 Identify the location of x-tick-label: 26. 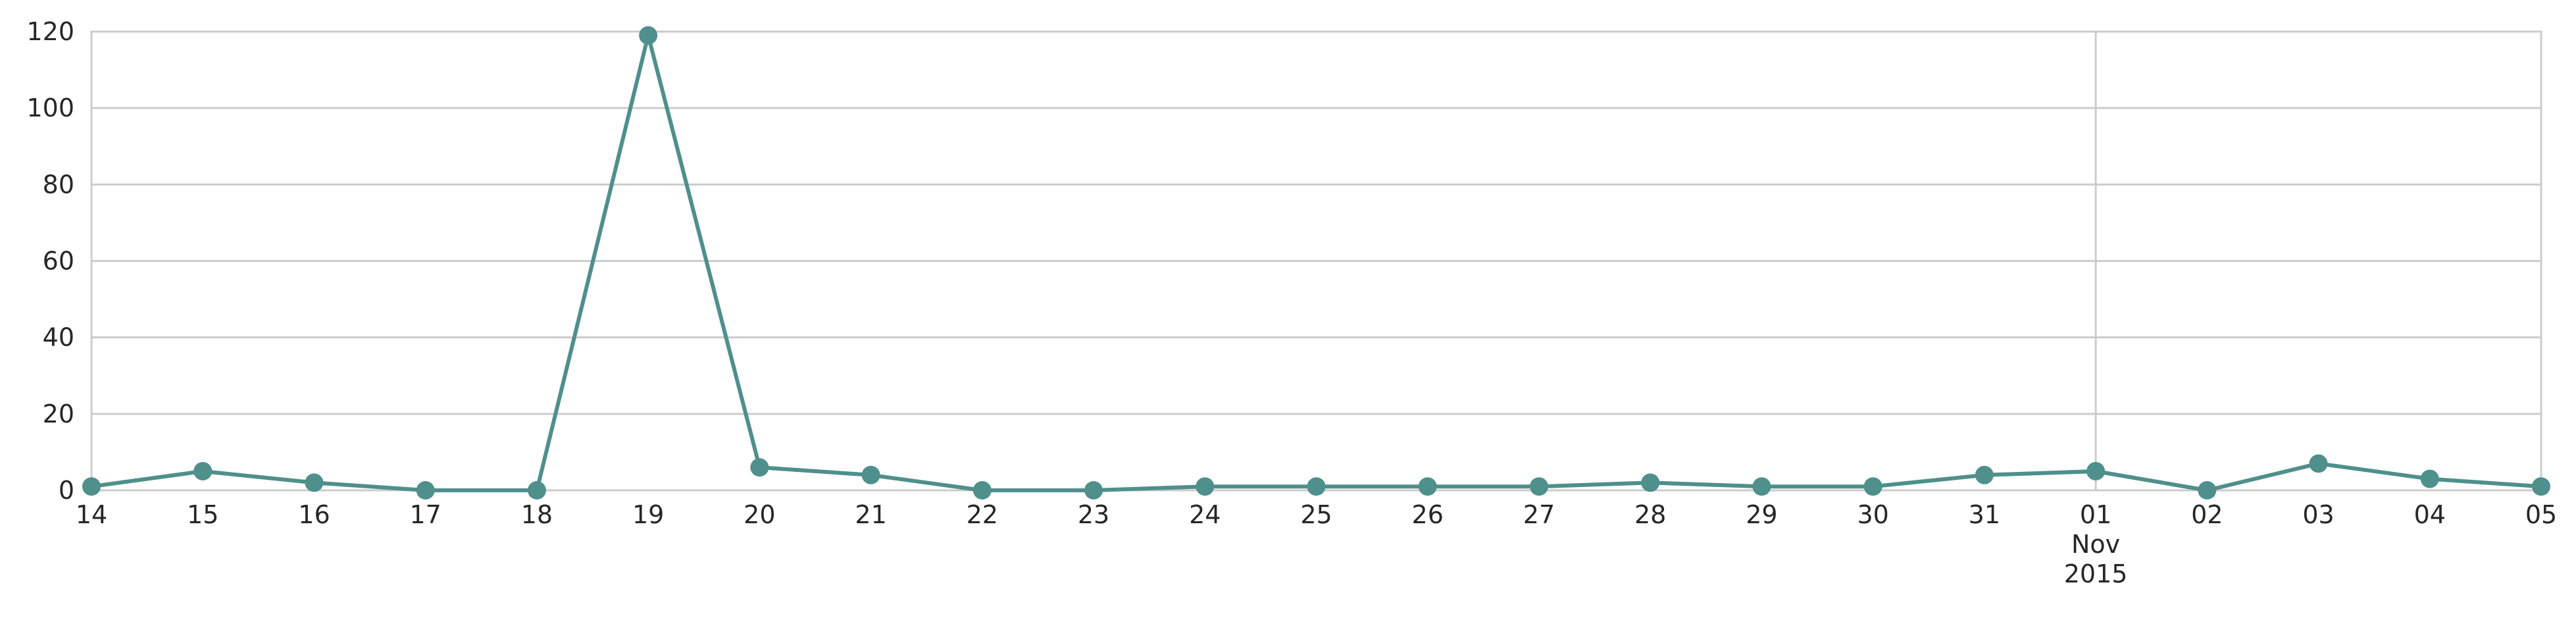
(1428, 514).